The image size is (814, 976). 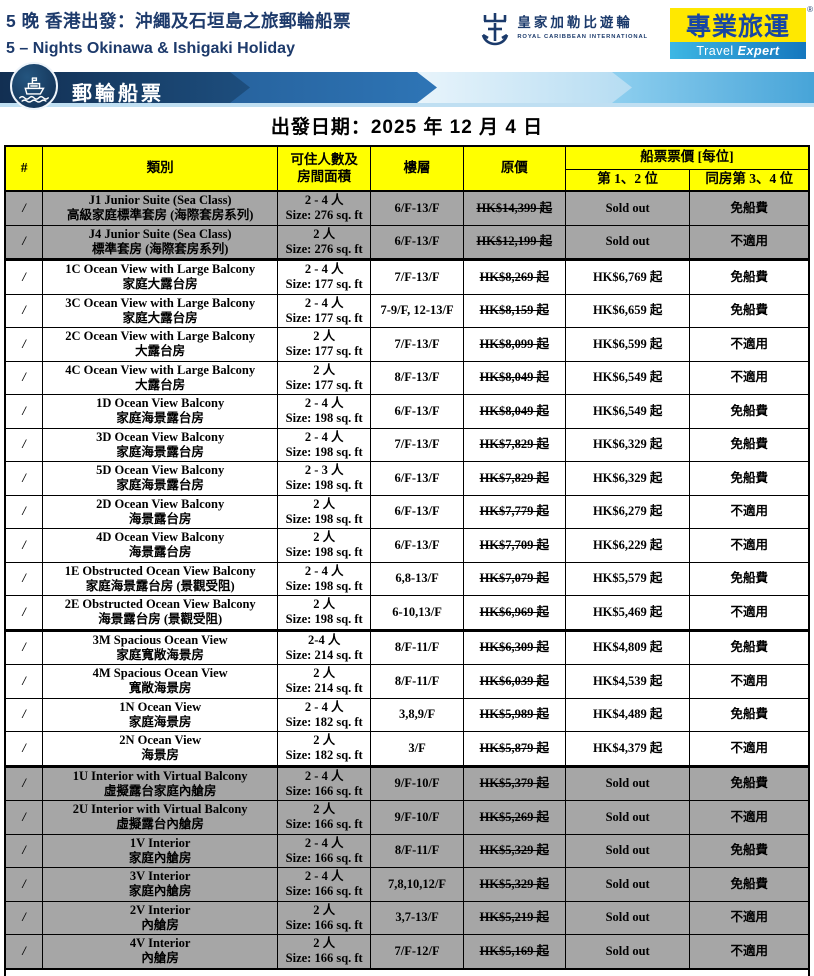 What do you see at coordinates (160, 269) in the screenshot?
I see `cabin-name-en: 1C Ocean View with Large Balcony` at bounding box center [160, 269].